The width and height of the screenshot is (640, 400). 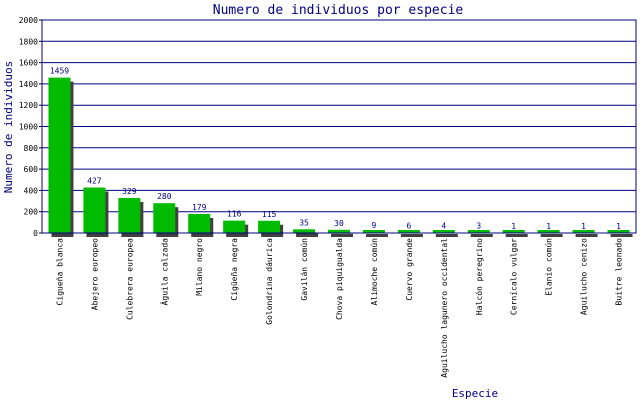 I want to click on data-label: 6, so click(x=408, y=225).